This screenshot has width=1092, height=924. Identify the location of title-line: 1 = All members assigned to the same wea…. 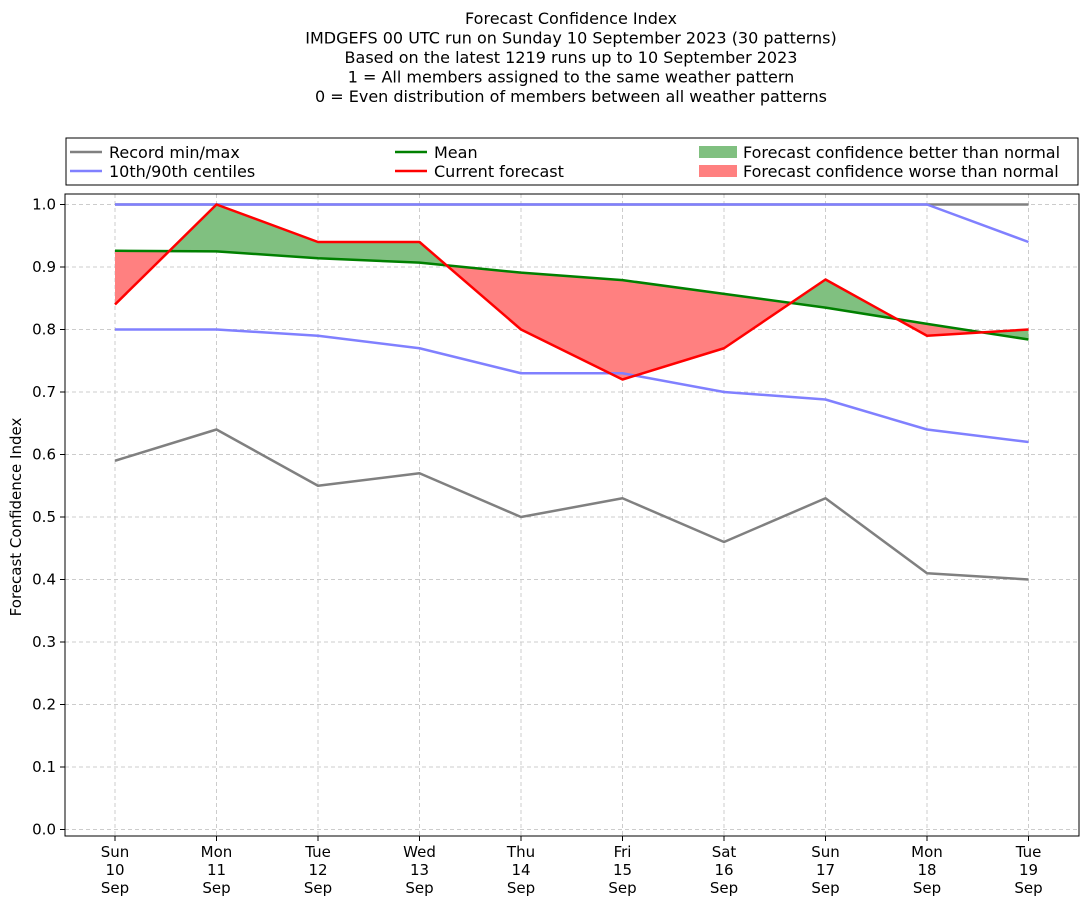
(571, 77).